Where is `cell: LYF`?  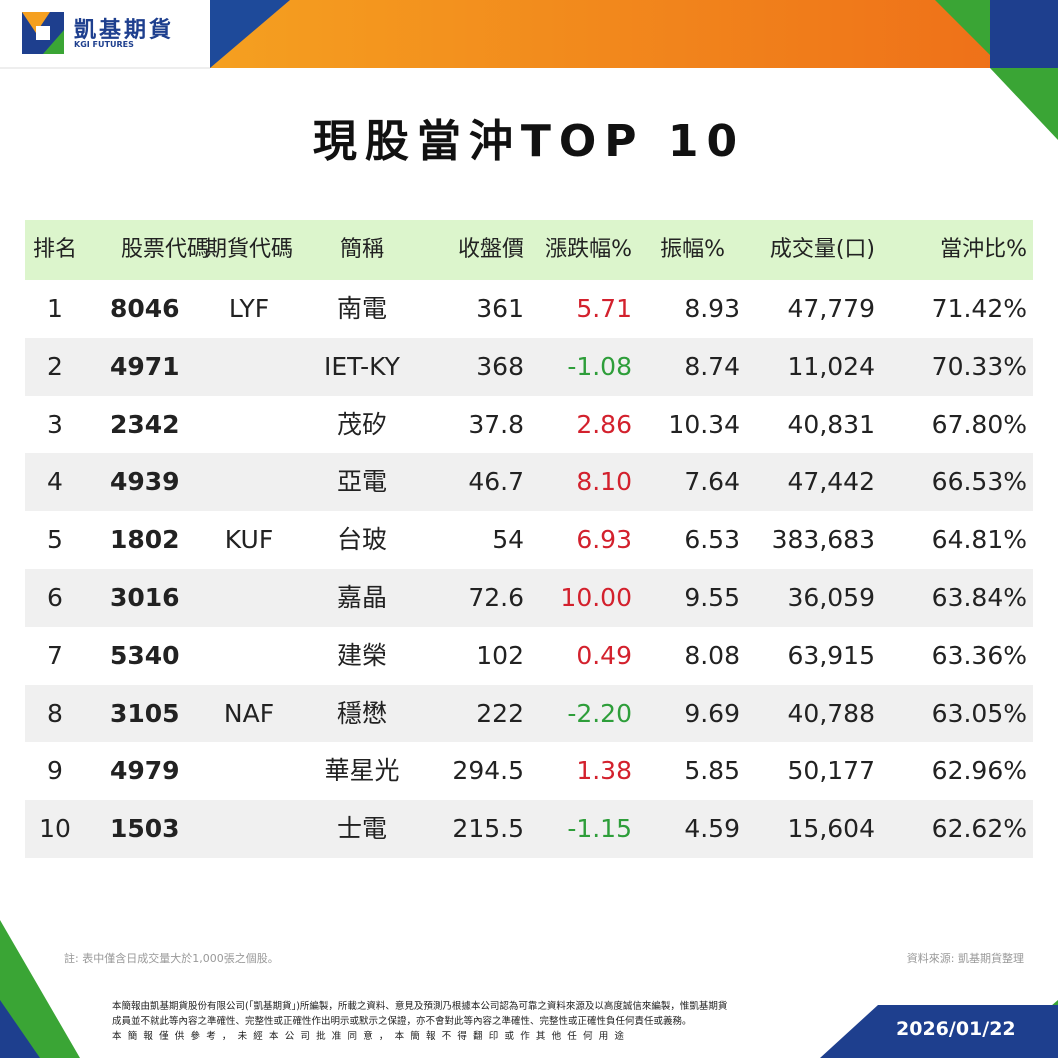 cell: LYF is located at coordinates (249, 308).